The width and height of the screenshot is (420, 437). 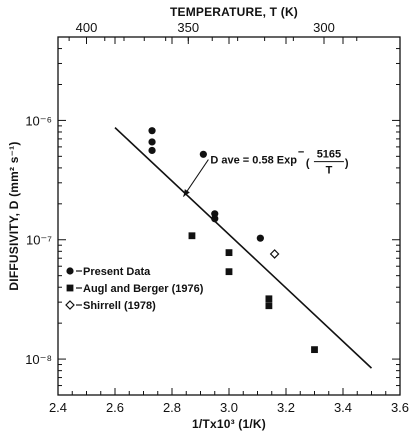 I want to click on legend-label-present-data: Present Data, so click(x=117, y=272).